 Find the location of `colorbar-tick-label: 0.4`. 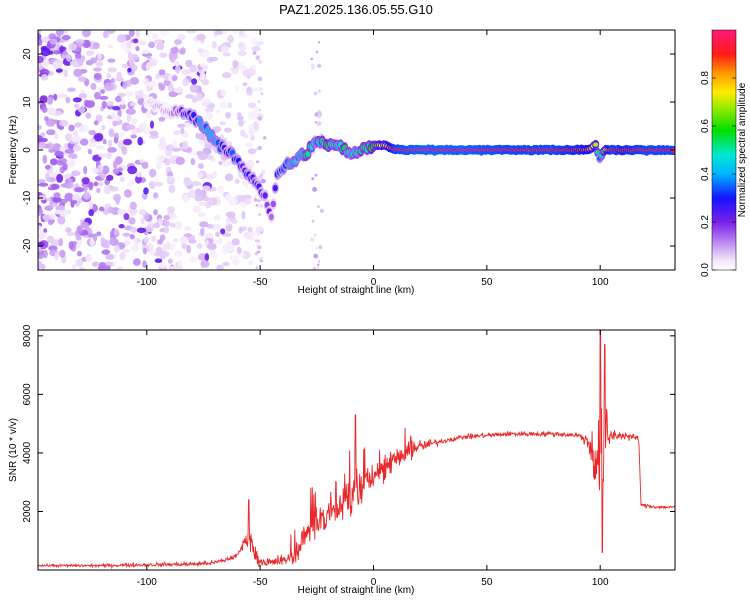

colorbar-tick-label: 0.4 is located at coordinates (705, 174).